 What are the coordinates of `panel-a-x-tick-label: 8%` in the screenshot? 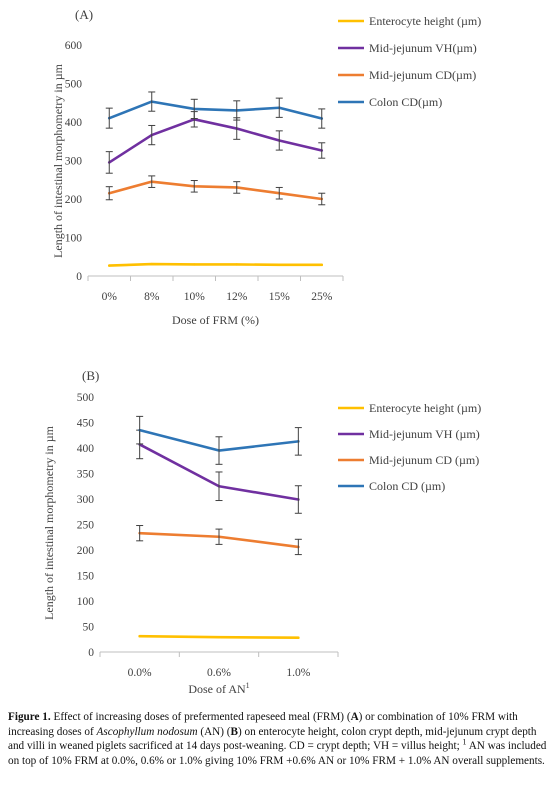 It's located at (152, 297).